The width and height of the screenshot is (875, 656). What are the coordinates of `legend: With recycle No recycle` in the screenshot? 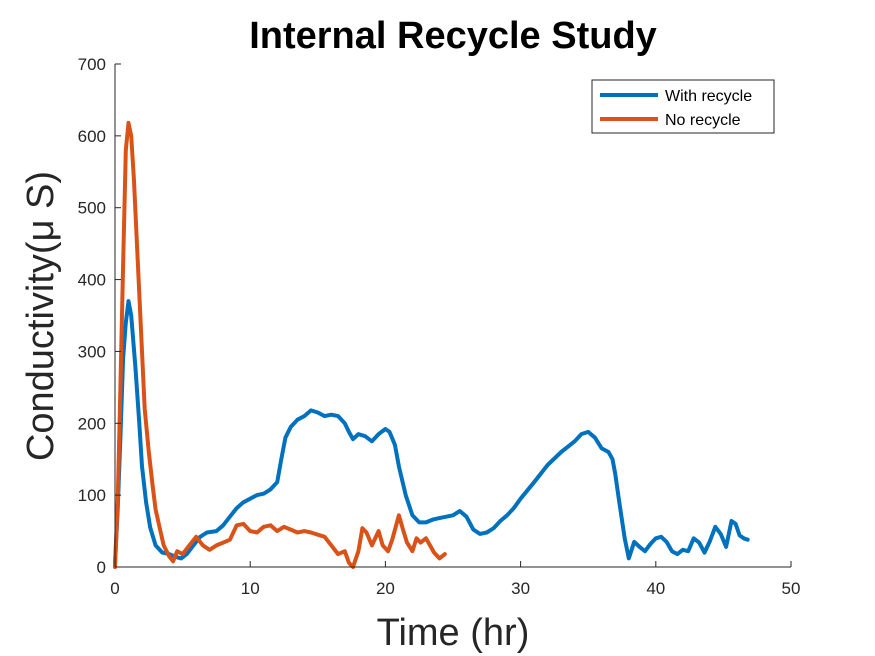 It's located at (683, 106).